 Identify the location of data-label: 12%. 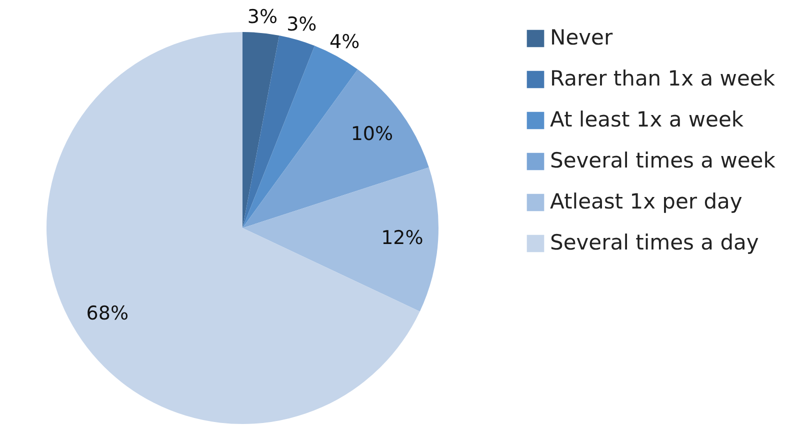
(402, 238).